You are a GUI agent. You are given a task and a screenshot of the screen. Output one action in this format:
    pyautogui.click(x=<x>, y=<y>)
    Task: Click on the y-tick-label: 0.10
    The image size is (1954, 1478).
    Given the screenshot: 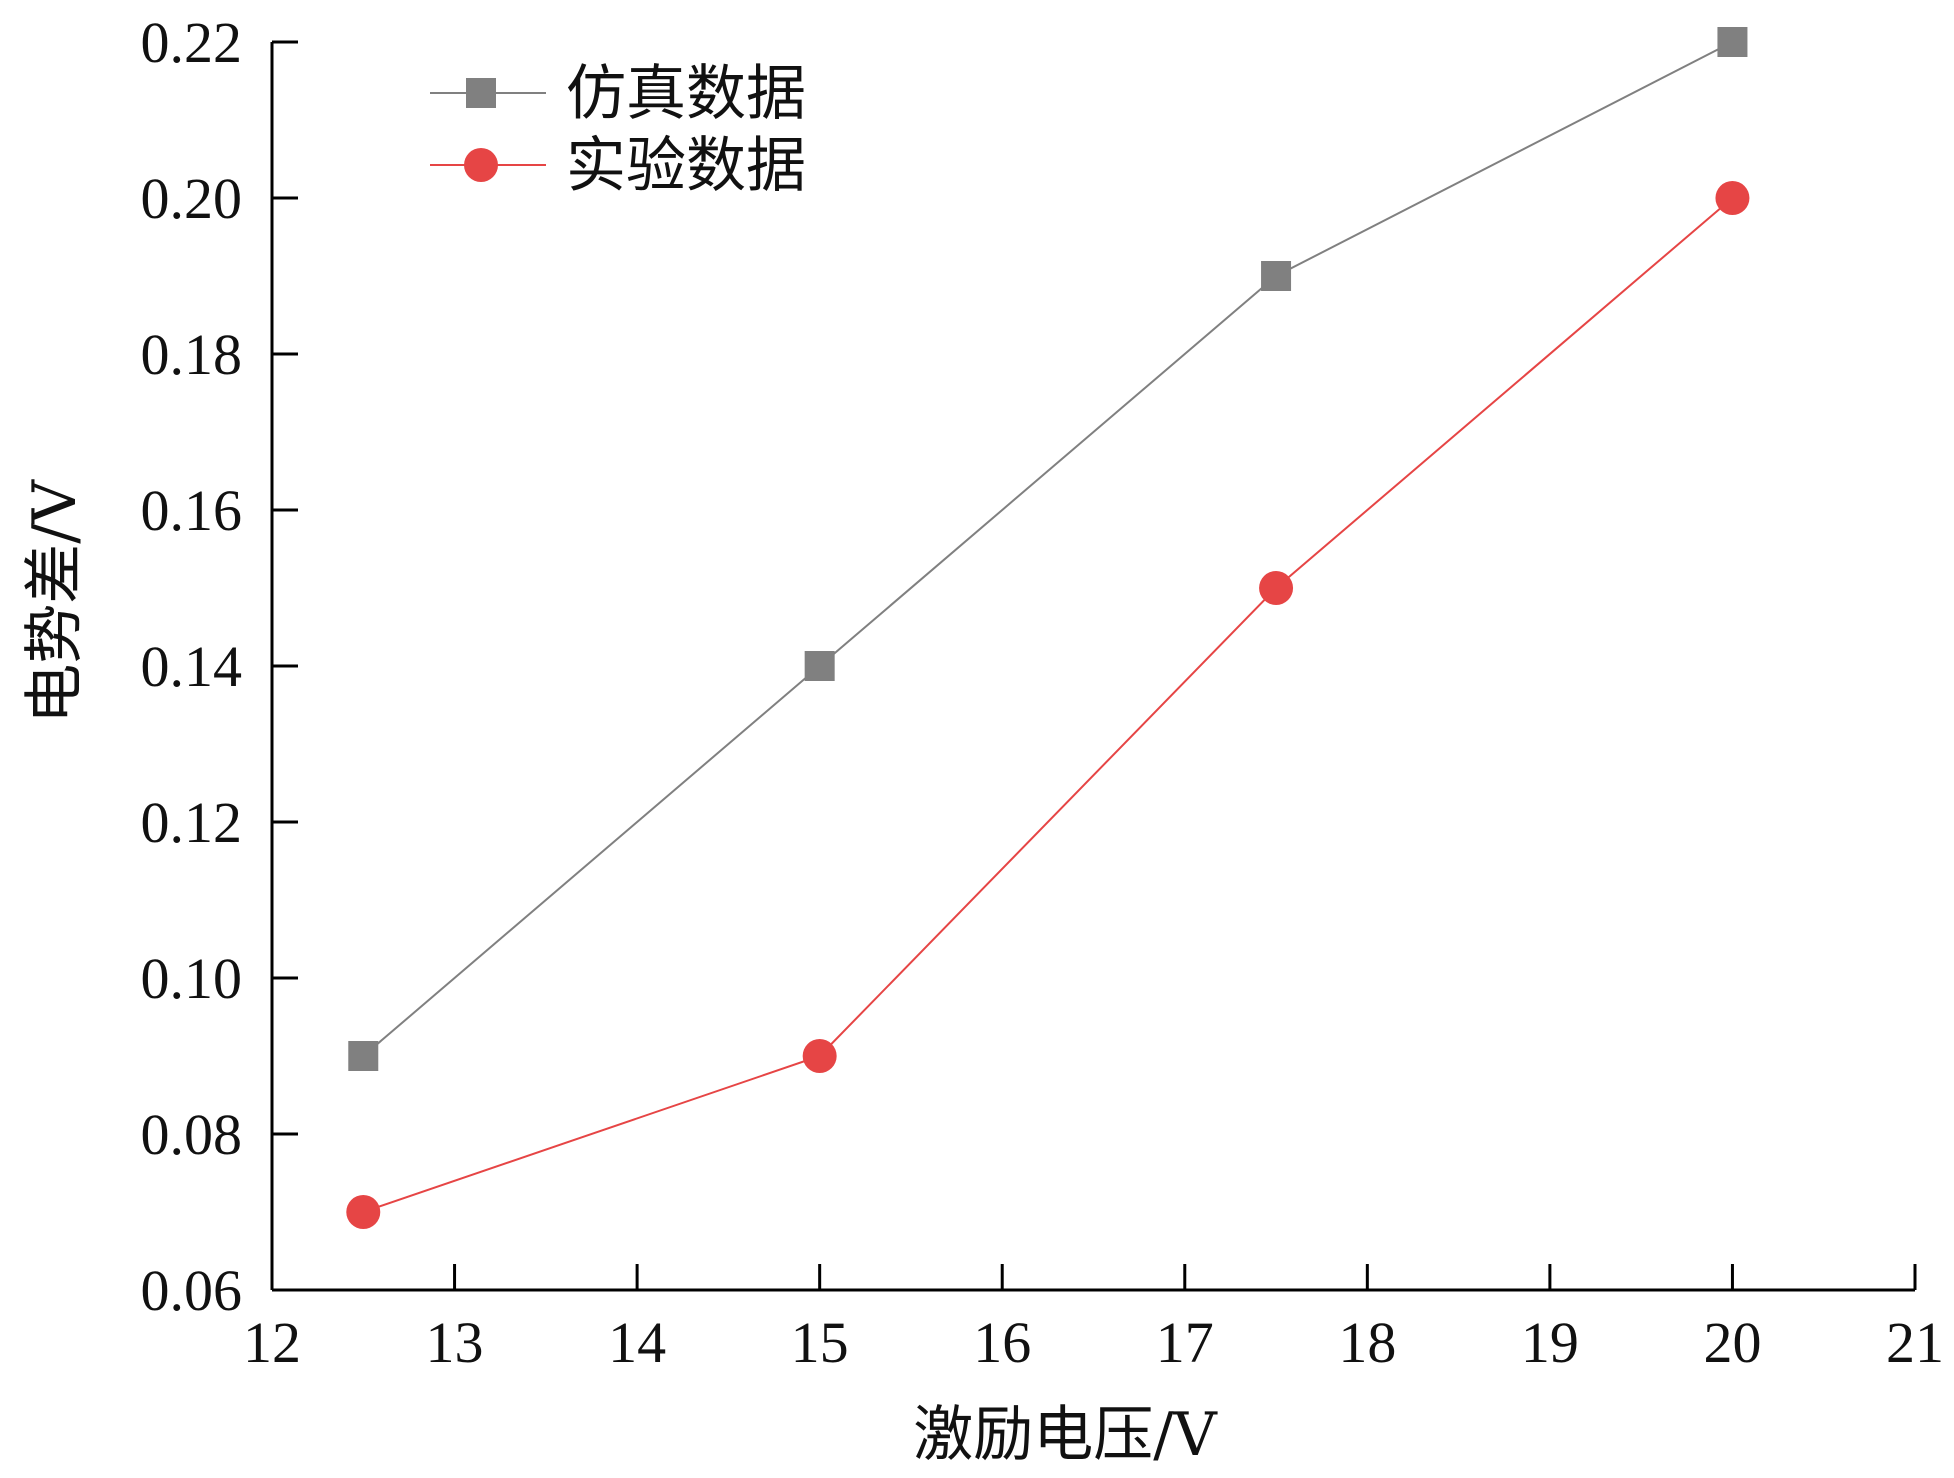 What is the action you would take?
    pyautogui.click(x=192, y=978)
    